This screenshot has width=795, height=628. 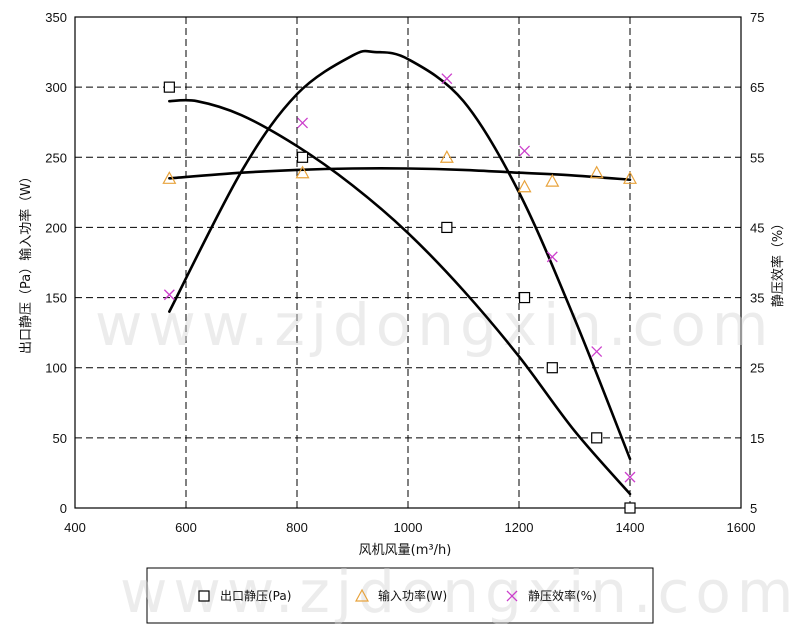 I want to click on legend-label-series-1: 出口静压(Pa), so click(x=255, y=596).